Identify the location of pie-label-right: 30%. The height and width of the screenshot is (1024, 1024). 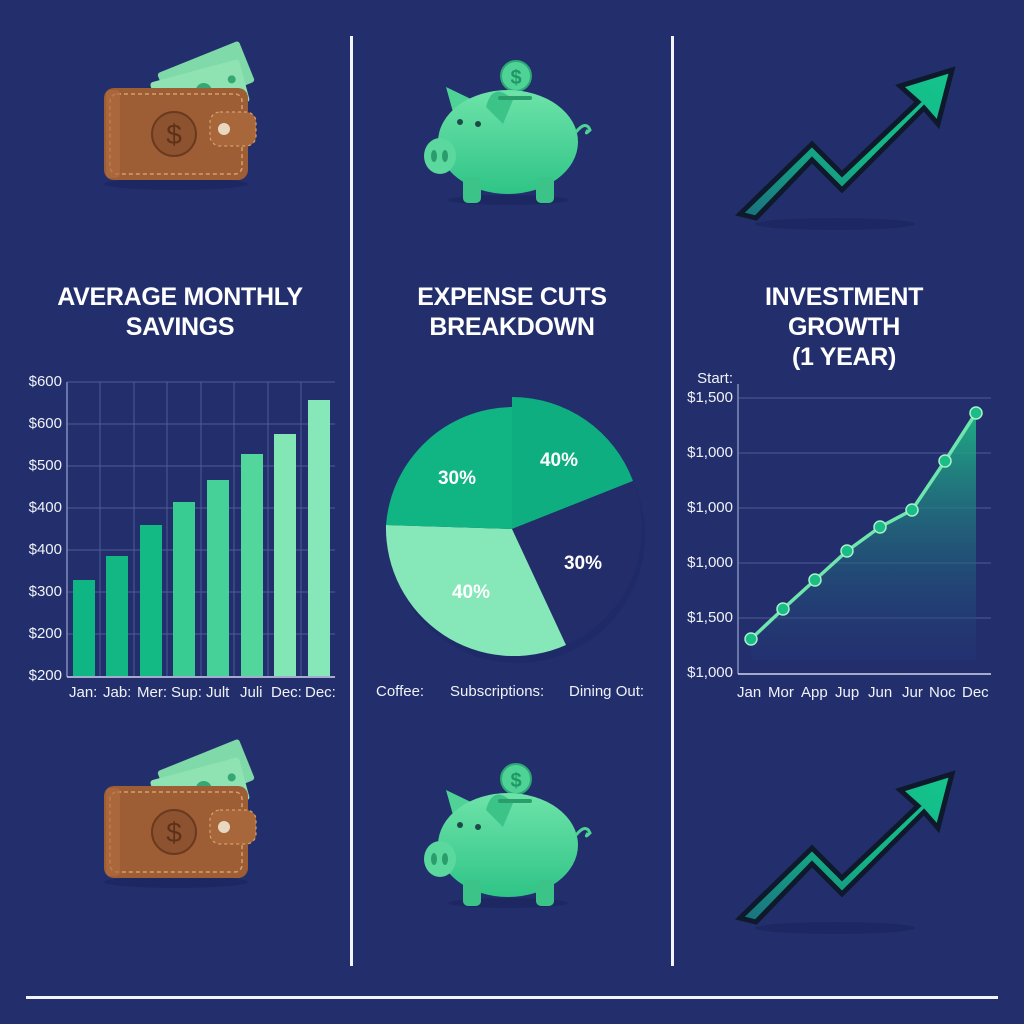
(583, 563).